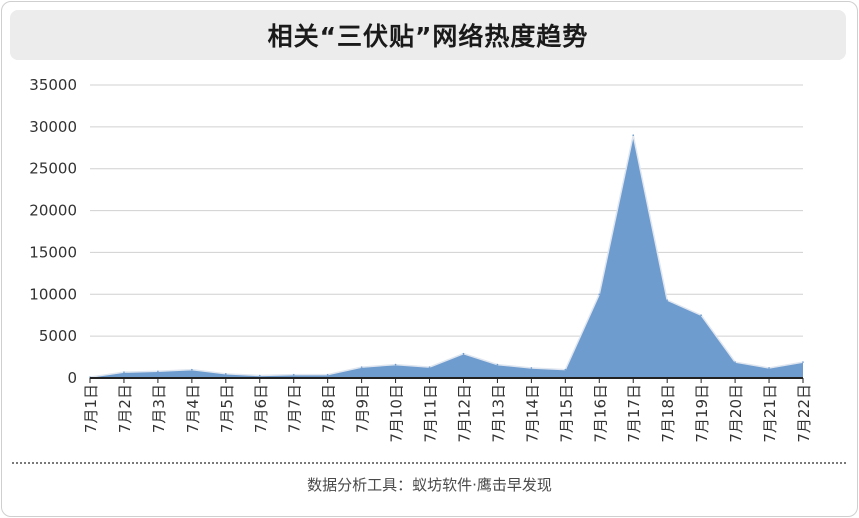 The height and width of the screenshot is (518, 859). What do you see at coordinates (91, 408) in the screenshot?
I see `x-tick-label: 7月1日` at bounding box center [91, 408].